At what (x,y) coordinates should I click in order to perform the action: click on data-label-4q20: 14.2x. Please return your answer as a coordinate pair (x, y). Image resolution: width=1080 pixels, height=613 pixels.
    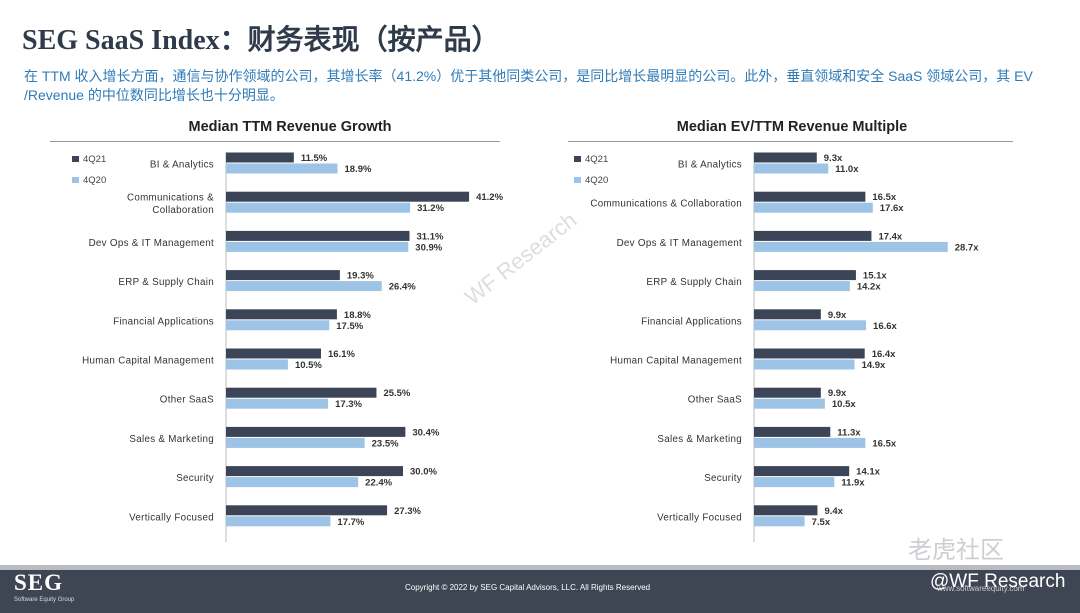
    Looking at the image, I should click on (869, 287).